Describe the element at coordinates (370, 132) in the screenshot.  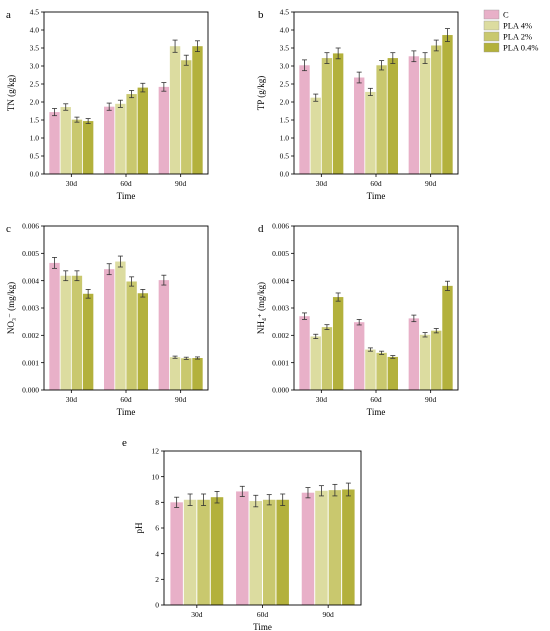
I see `bar-b-60d-pla4` at that location.